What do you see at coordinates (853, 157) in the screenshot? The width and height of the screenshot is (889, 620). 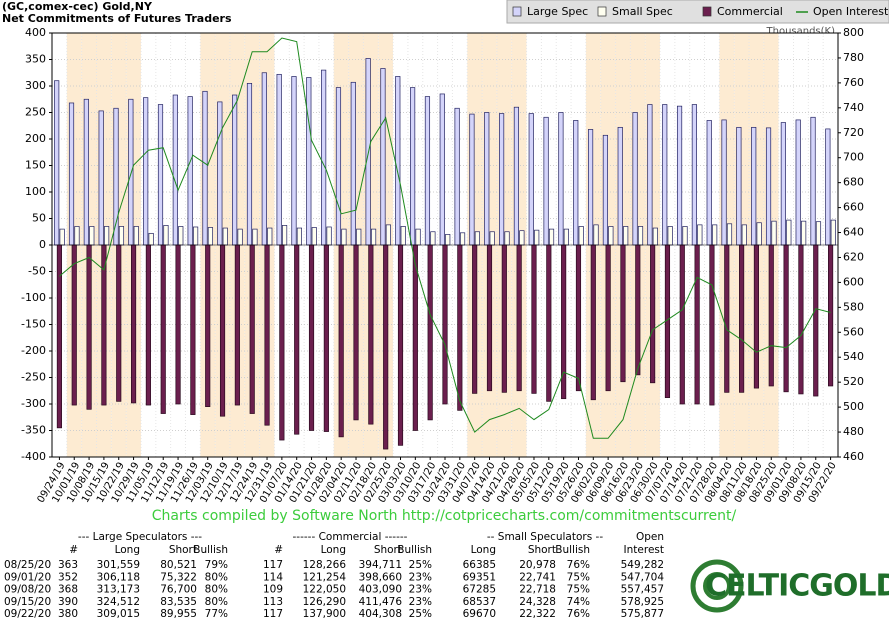 I see `y2-tick-label: 700` at bounding box center [853, 157].